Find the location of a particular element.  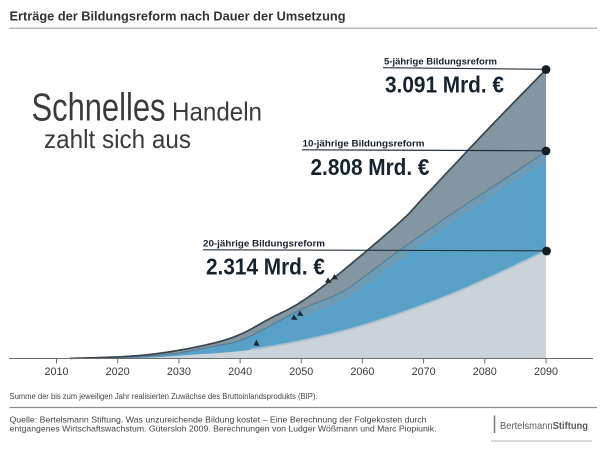

svg-text: 2020 is located at coordinates (118, 372).